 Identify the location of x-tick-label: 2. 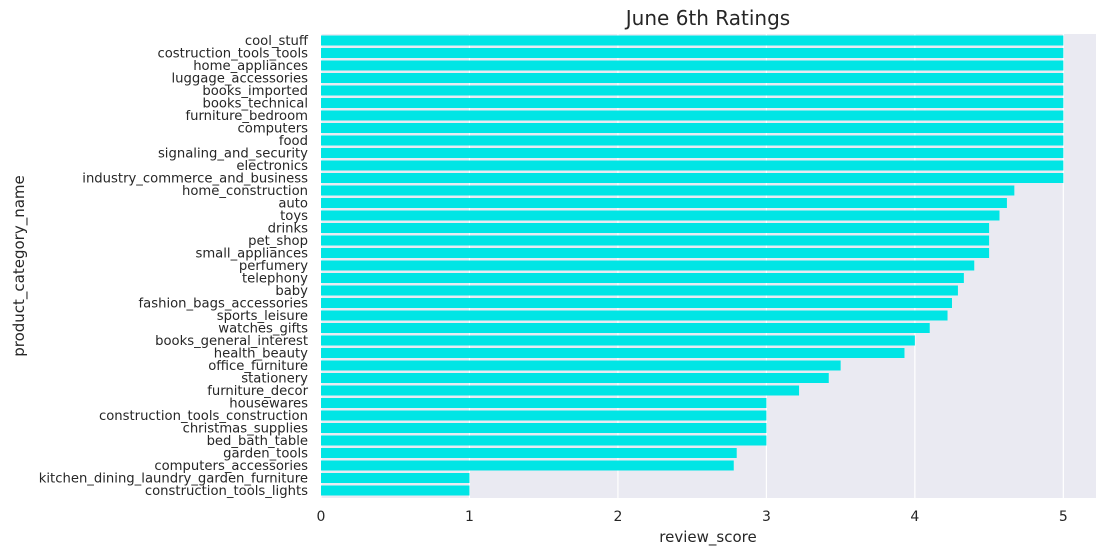
(617, 517).